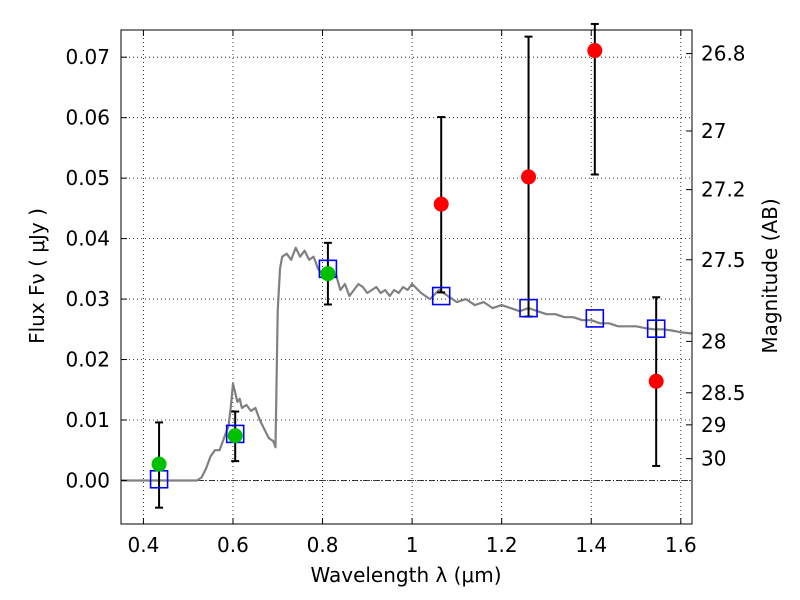 The height and width of the screenshot is (600, 800). I want to click on y-axis-label: Flux Fν ( μJy ), so click(37, 276).